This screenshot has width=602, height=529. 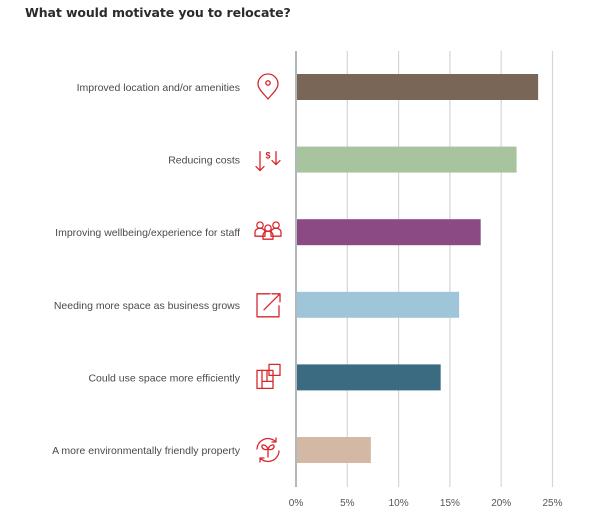 What do you see at coordinates (268, 161) in the screenshot?
I see `cost-reduction-icon: $` at bounding box center [268, 161].